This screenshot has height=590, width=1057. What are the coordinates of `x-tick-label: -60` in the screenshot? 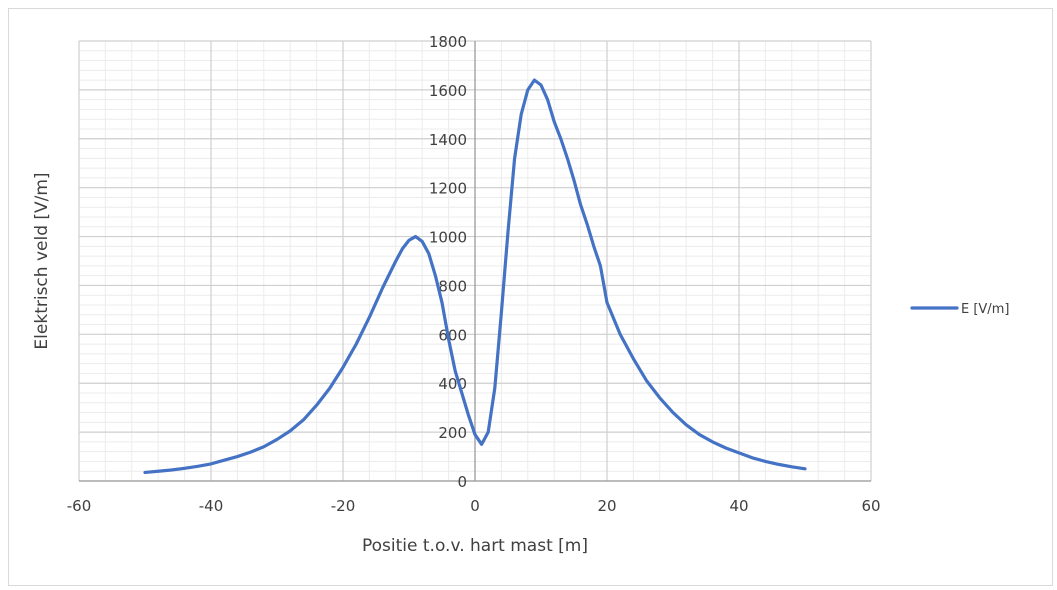 It's located at (79, 506).